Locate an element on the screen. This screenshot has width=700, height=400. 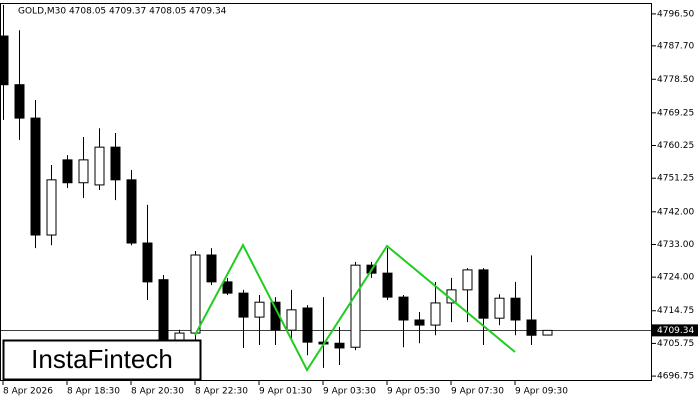
logo-box is located at coordinates (102, 360).